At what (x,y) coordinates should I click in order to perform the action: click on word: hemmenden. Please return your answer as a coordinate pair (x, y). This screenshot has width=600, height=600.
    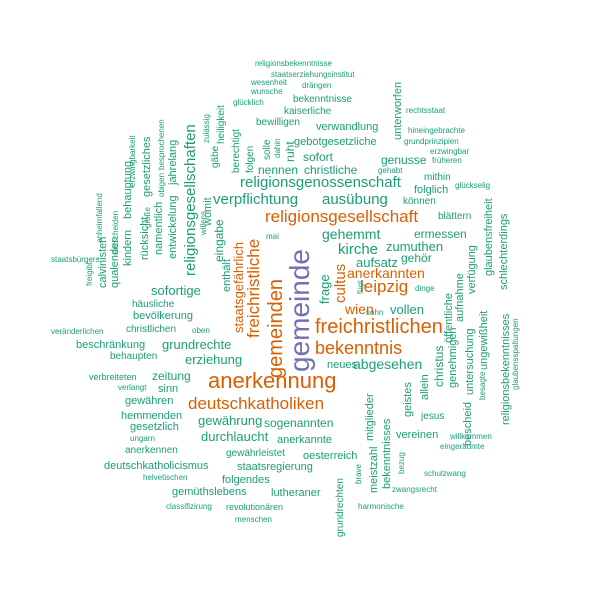
    Looking at the image, I should click on (152, 416).